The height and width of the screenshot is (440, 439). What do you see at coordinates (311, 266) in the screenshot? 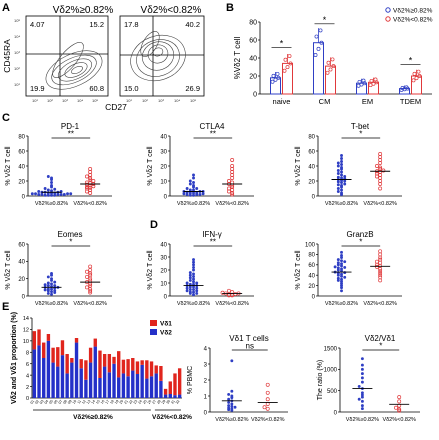
I see `y-tick-label: 60` at bounding box center [311, 266].